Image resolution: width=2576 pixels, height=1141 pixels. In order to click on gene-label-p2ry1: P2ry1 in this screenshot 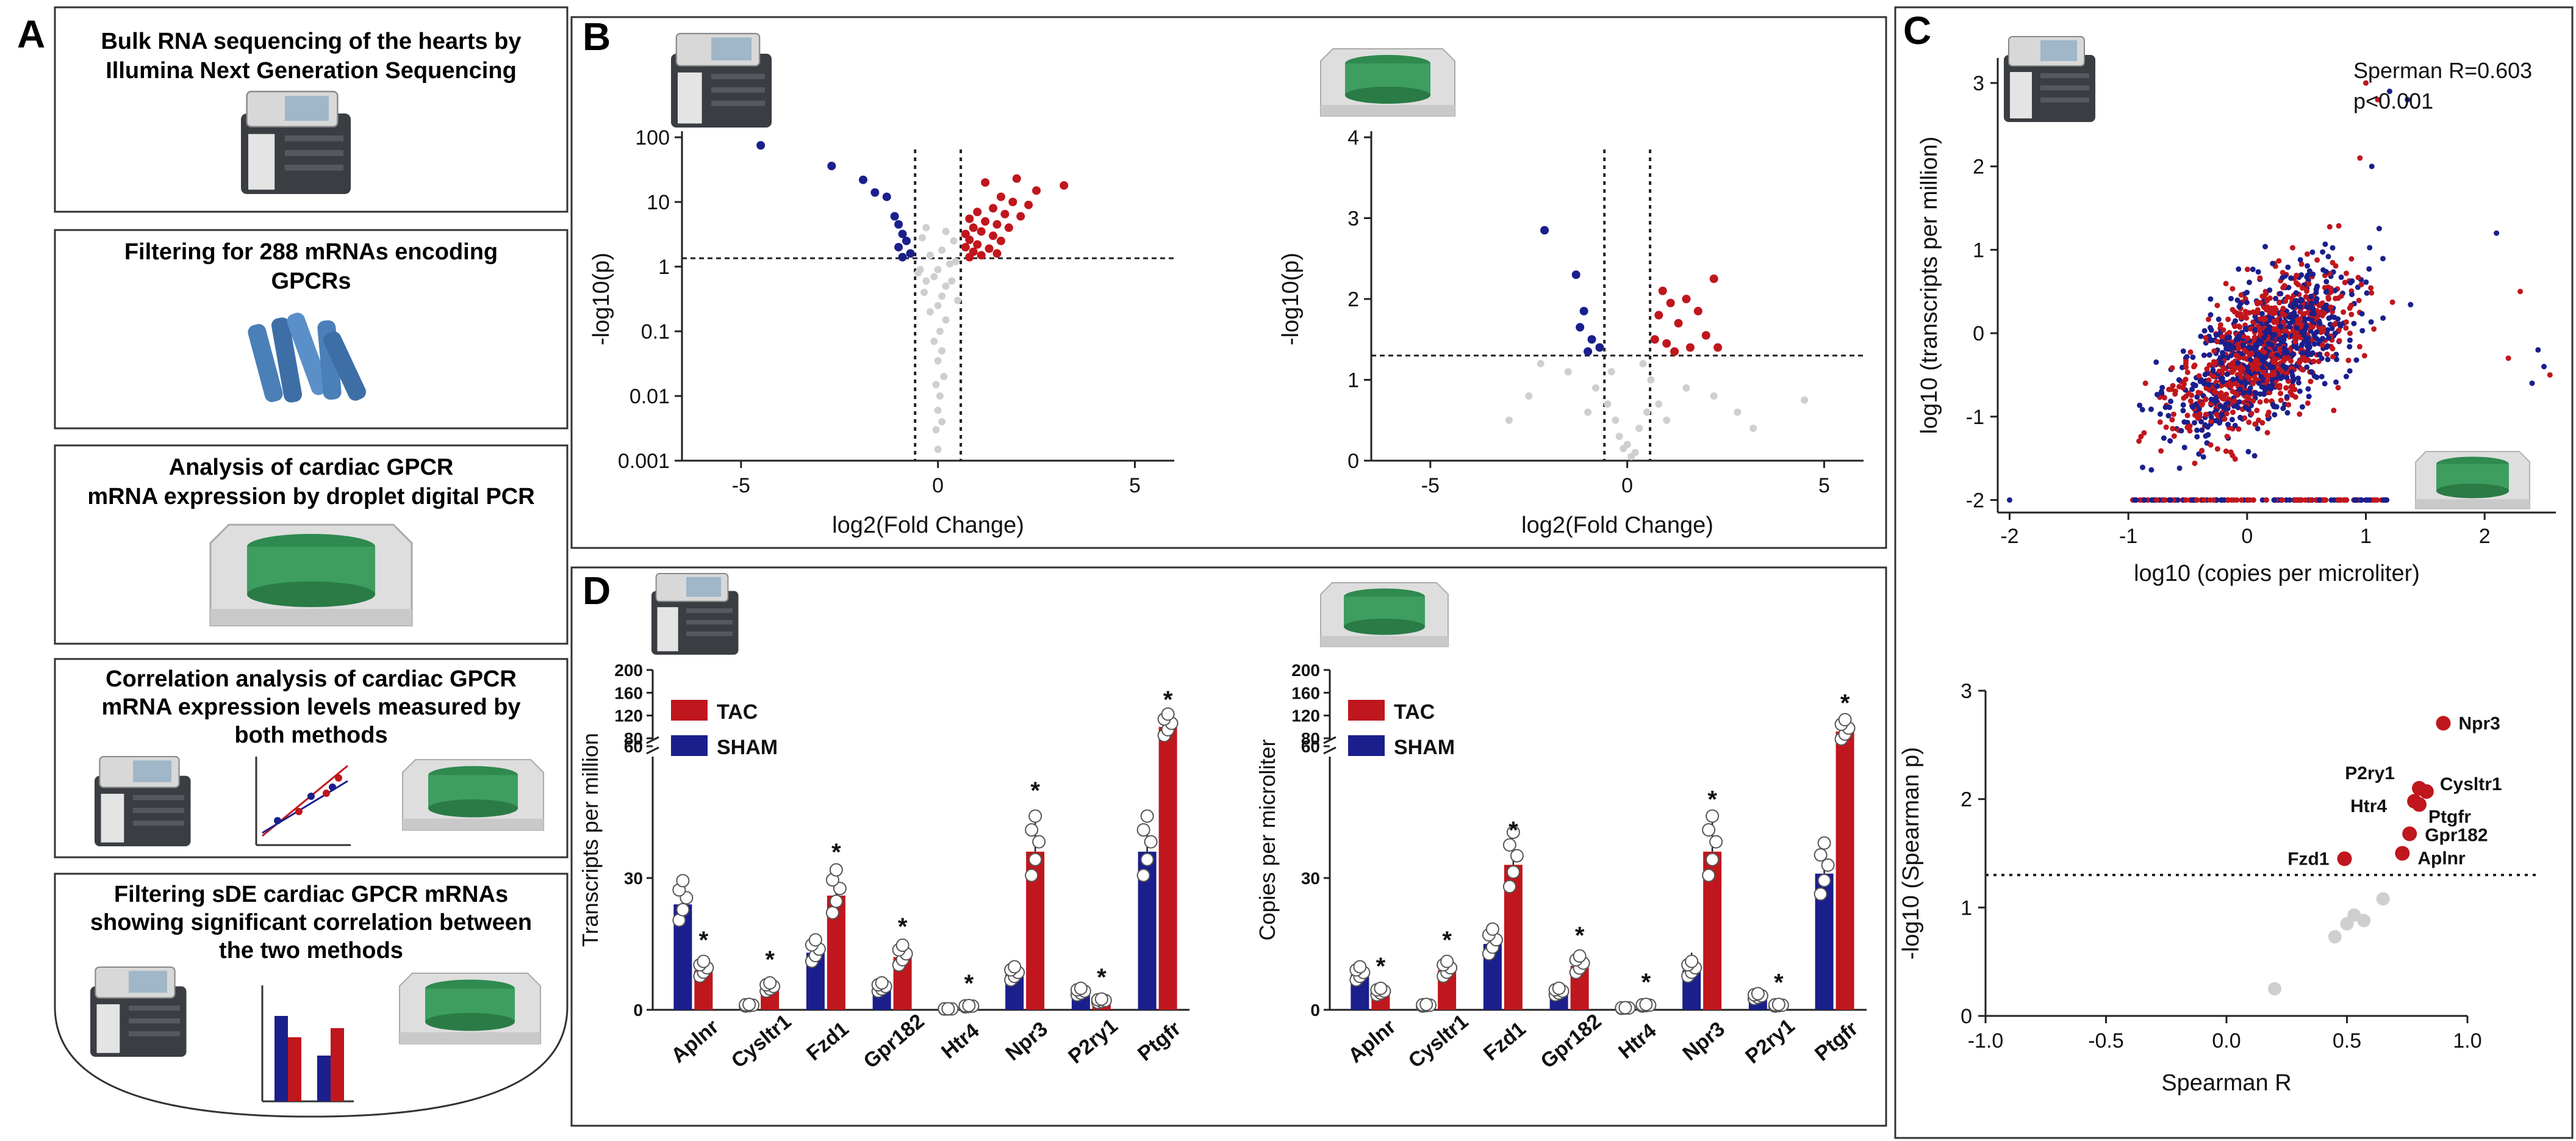, I will do `click(2370, 773)`.